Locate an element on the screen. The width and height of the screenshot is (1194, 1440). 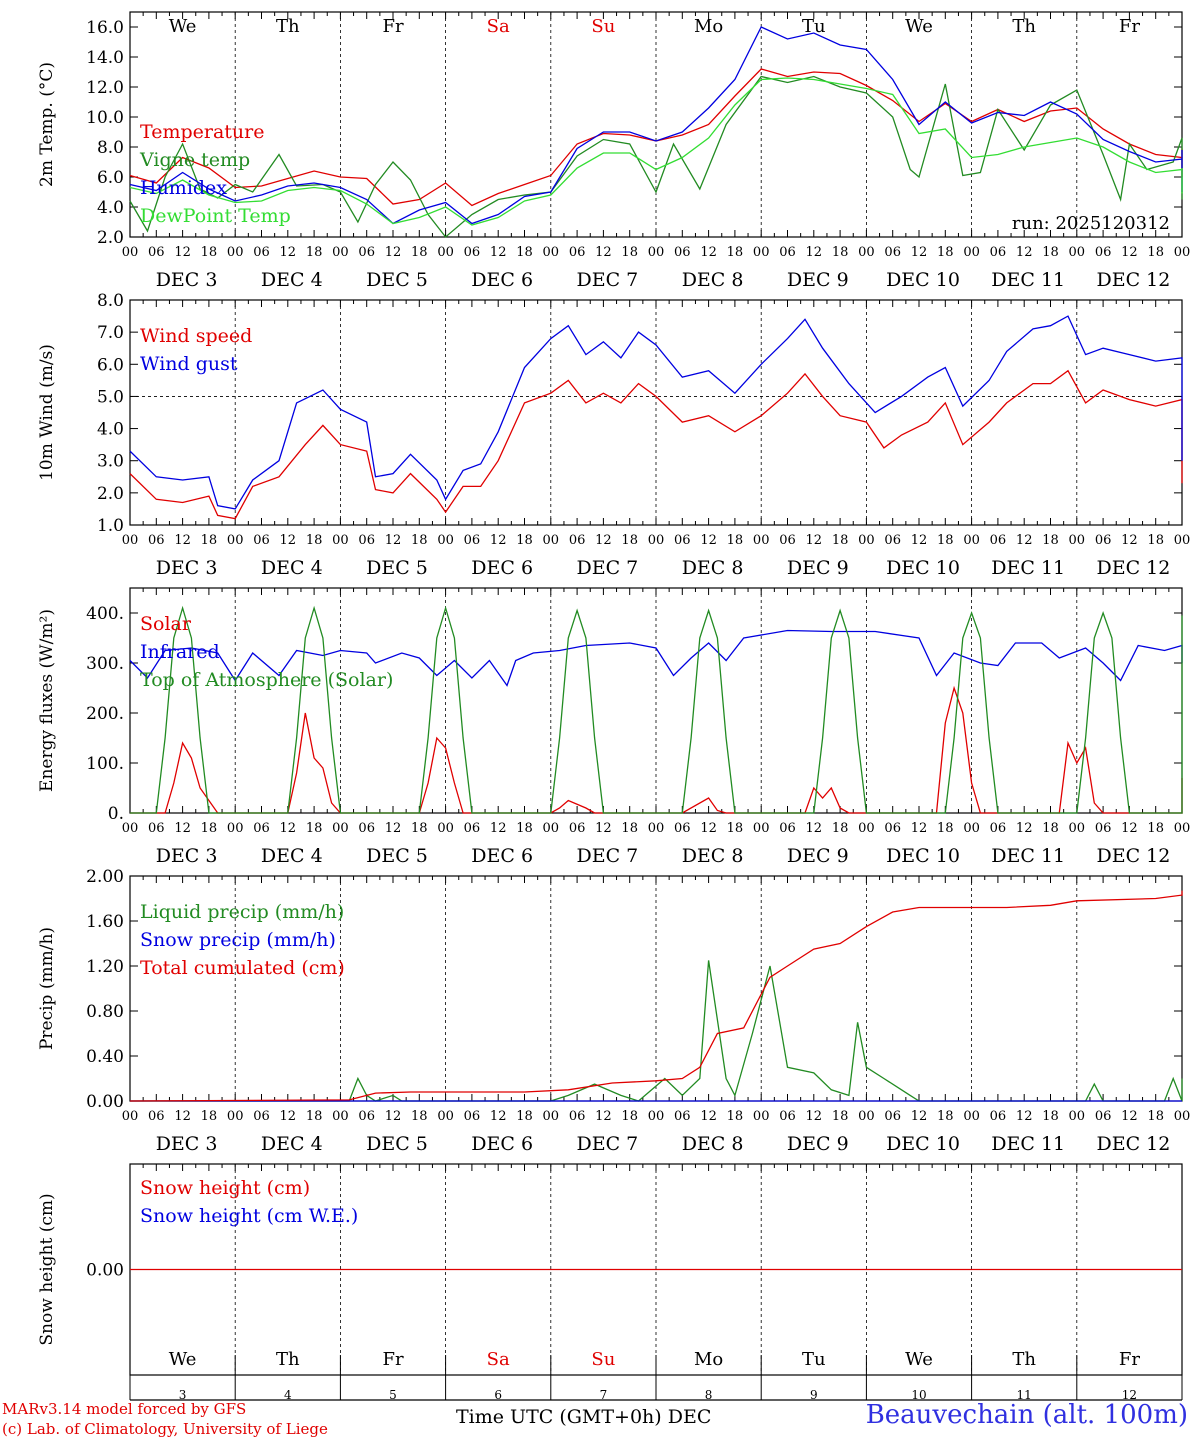
y-tick-label: 7.0 is located at coordinates (110, 333).